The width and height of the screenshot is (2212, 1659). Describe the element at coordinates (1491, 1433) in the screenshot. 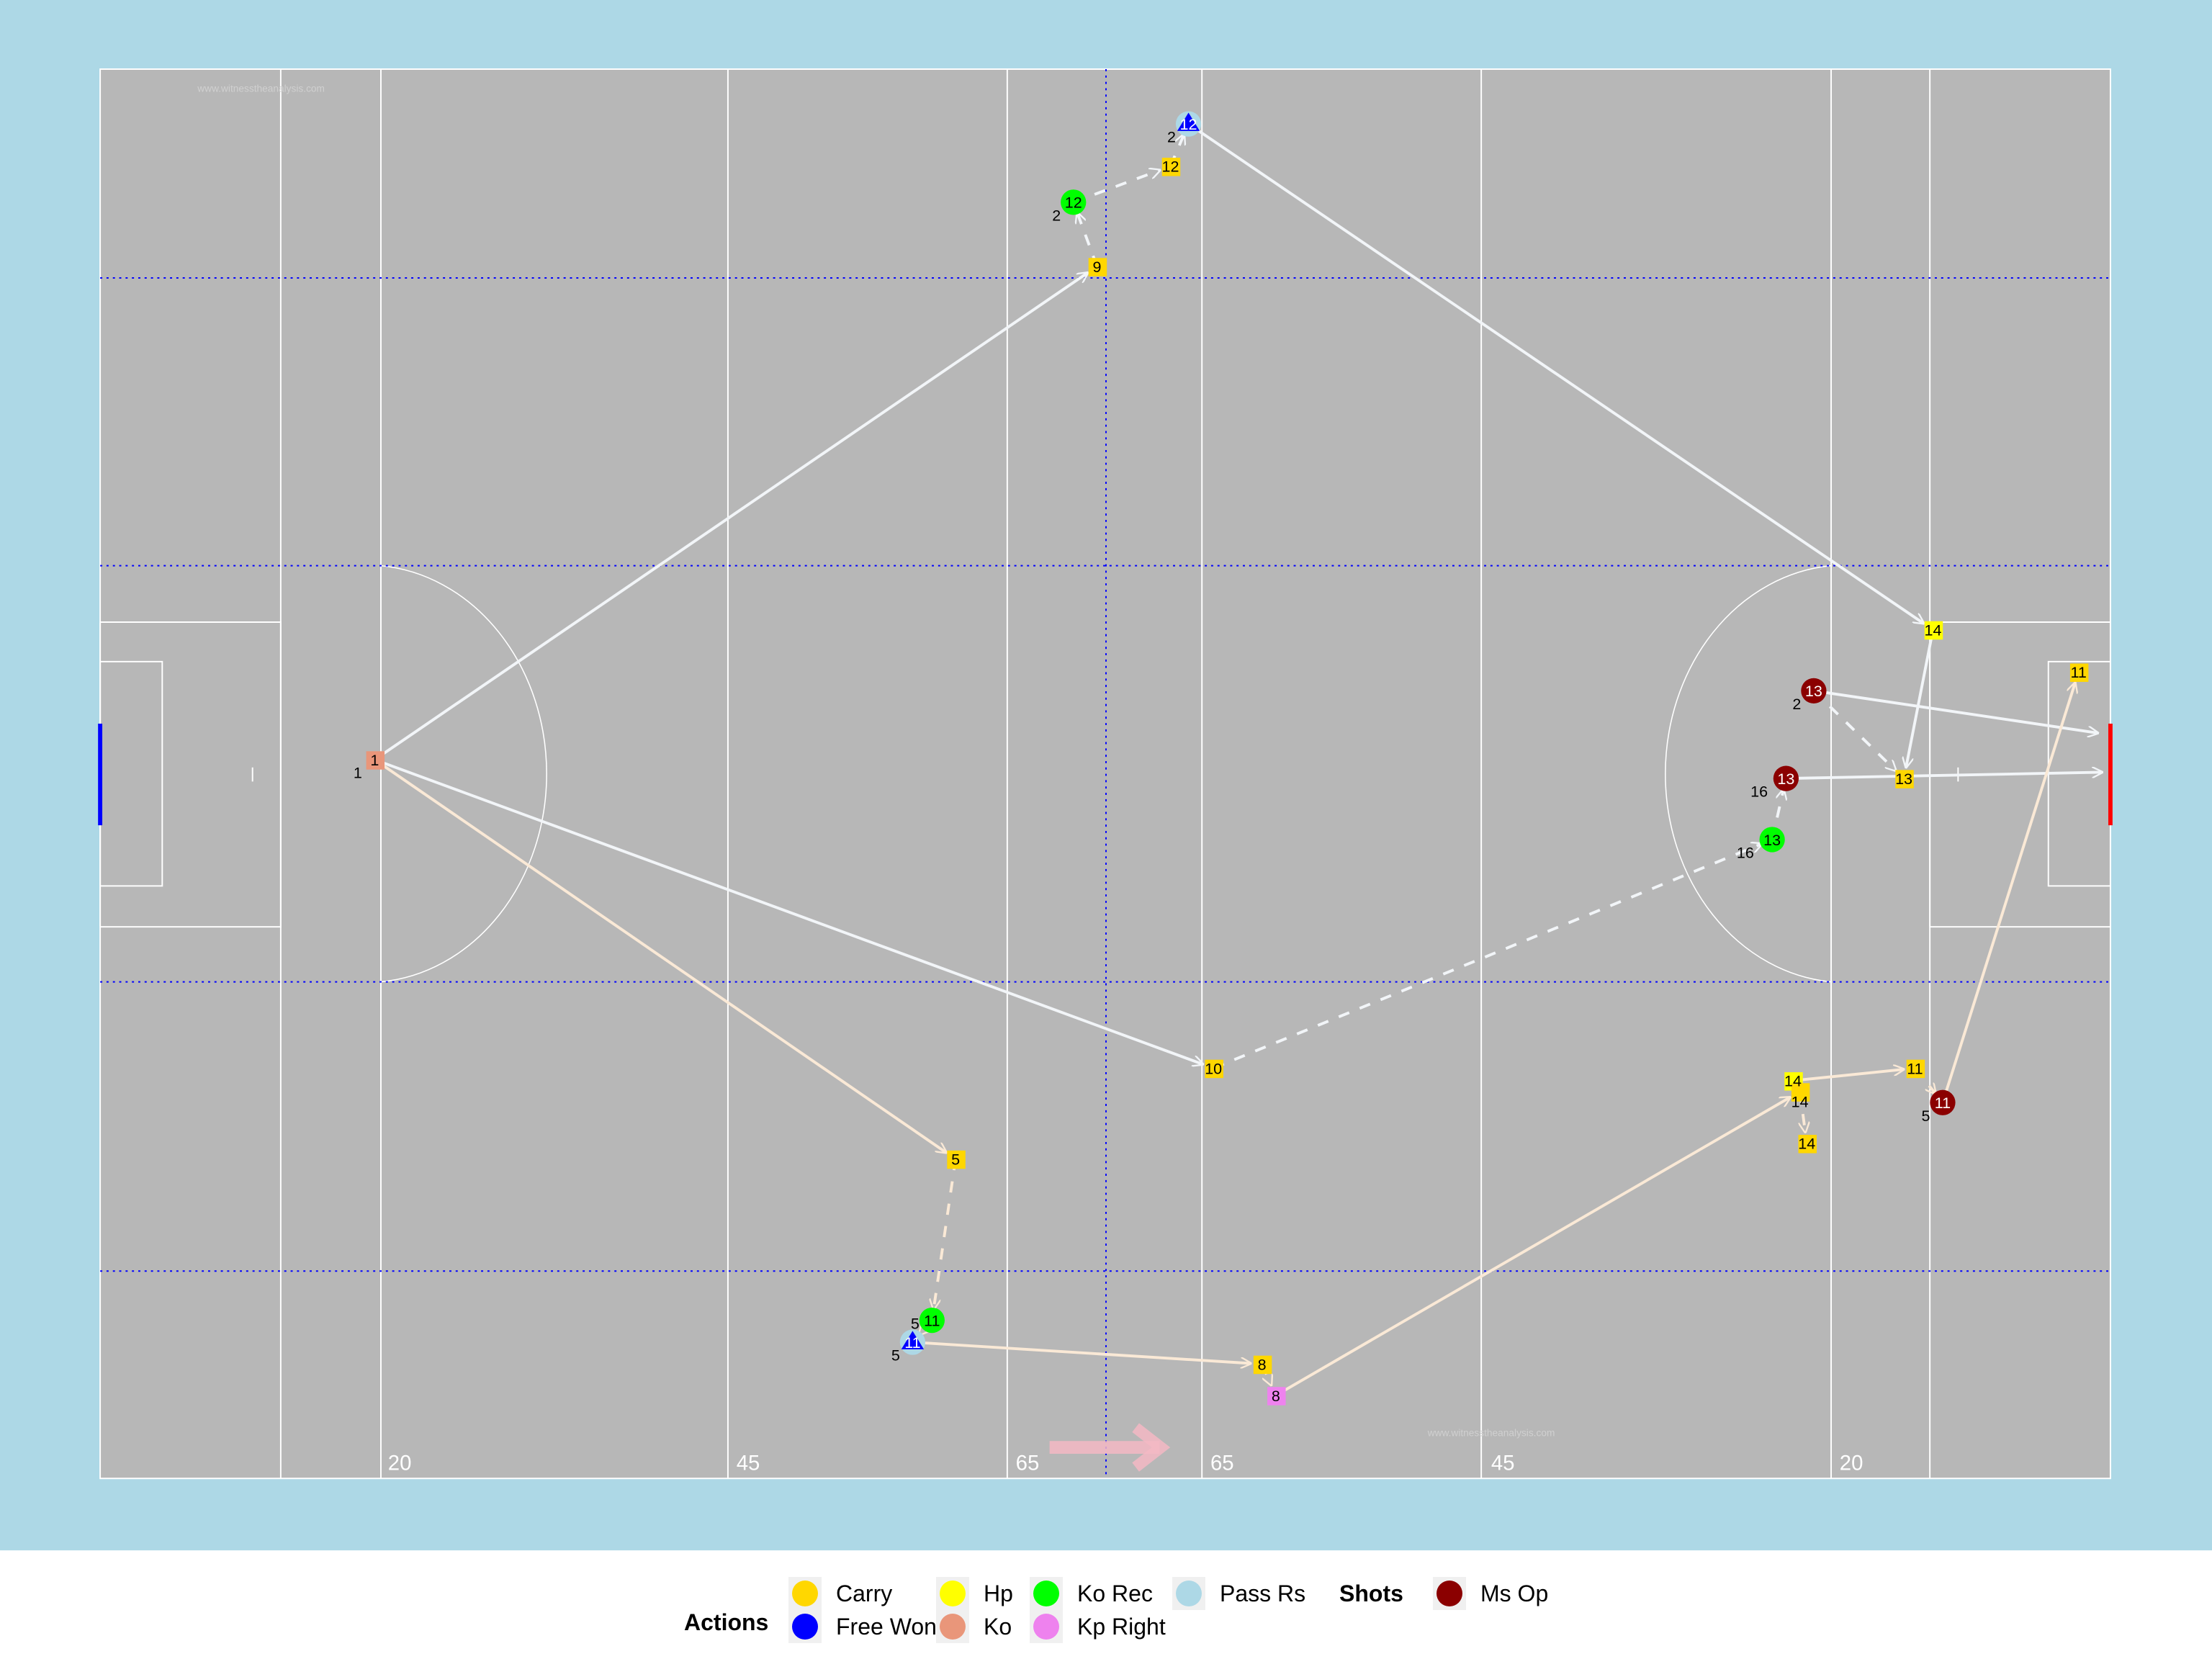

I see `watermark: www.witnesstheanalysis.com` at that location.